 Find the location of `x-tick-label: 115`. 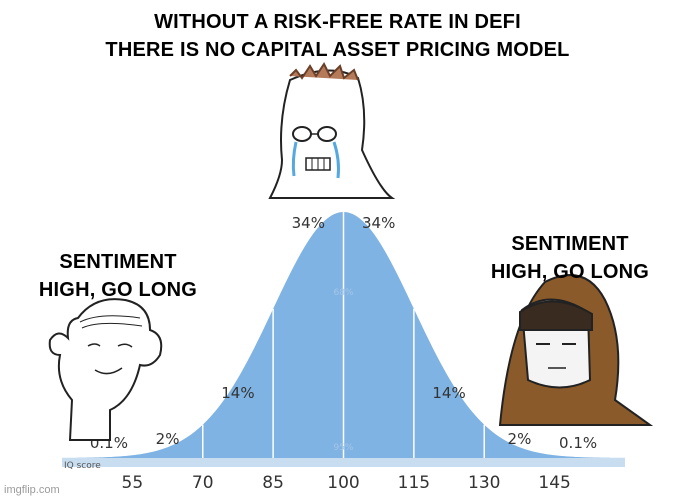

x-tick-label: 115 is located at coordinates (414, 483).